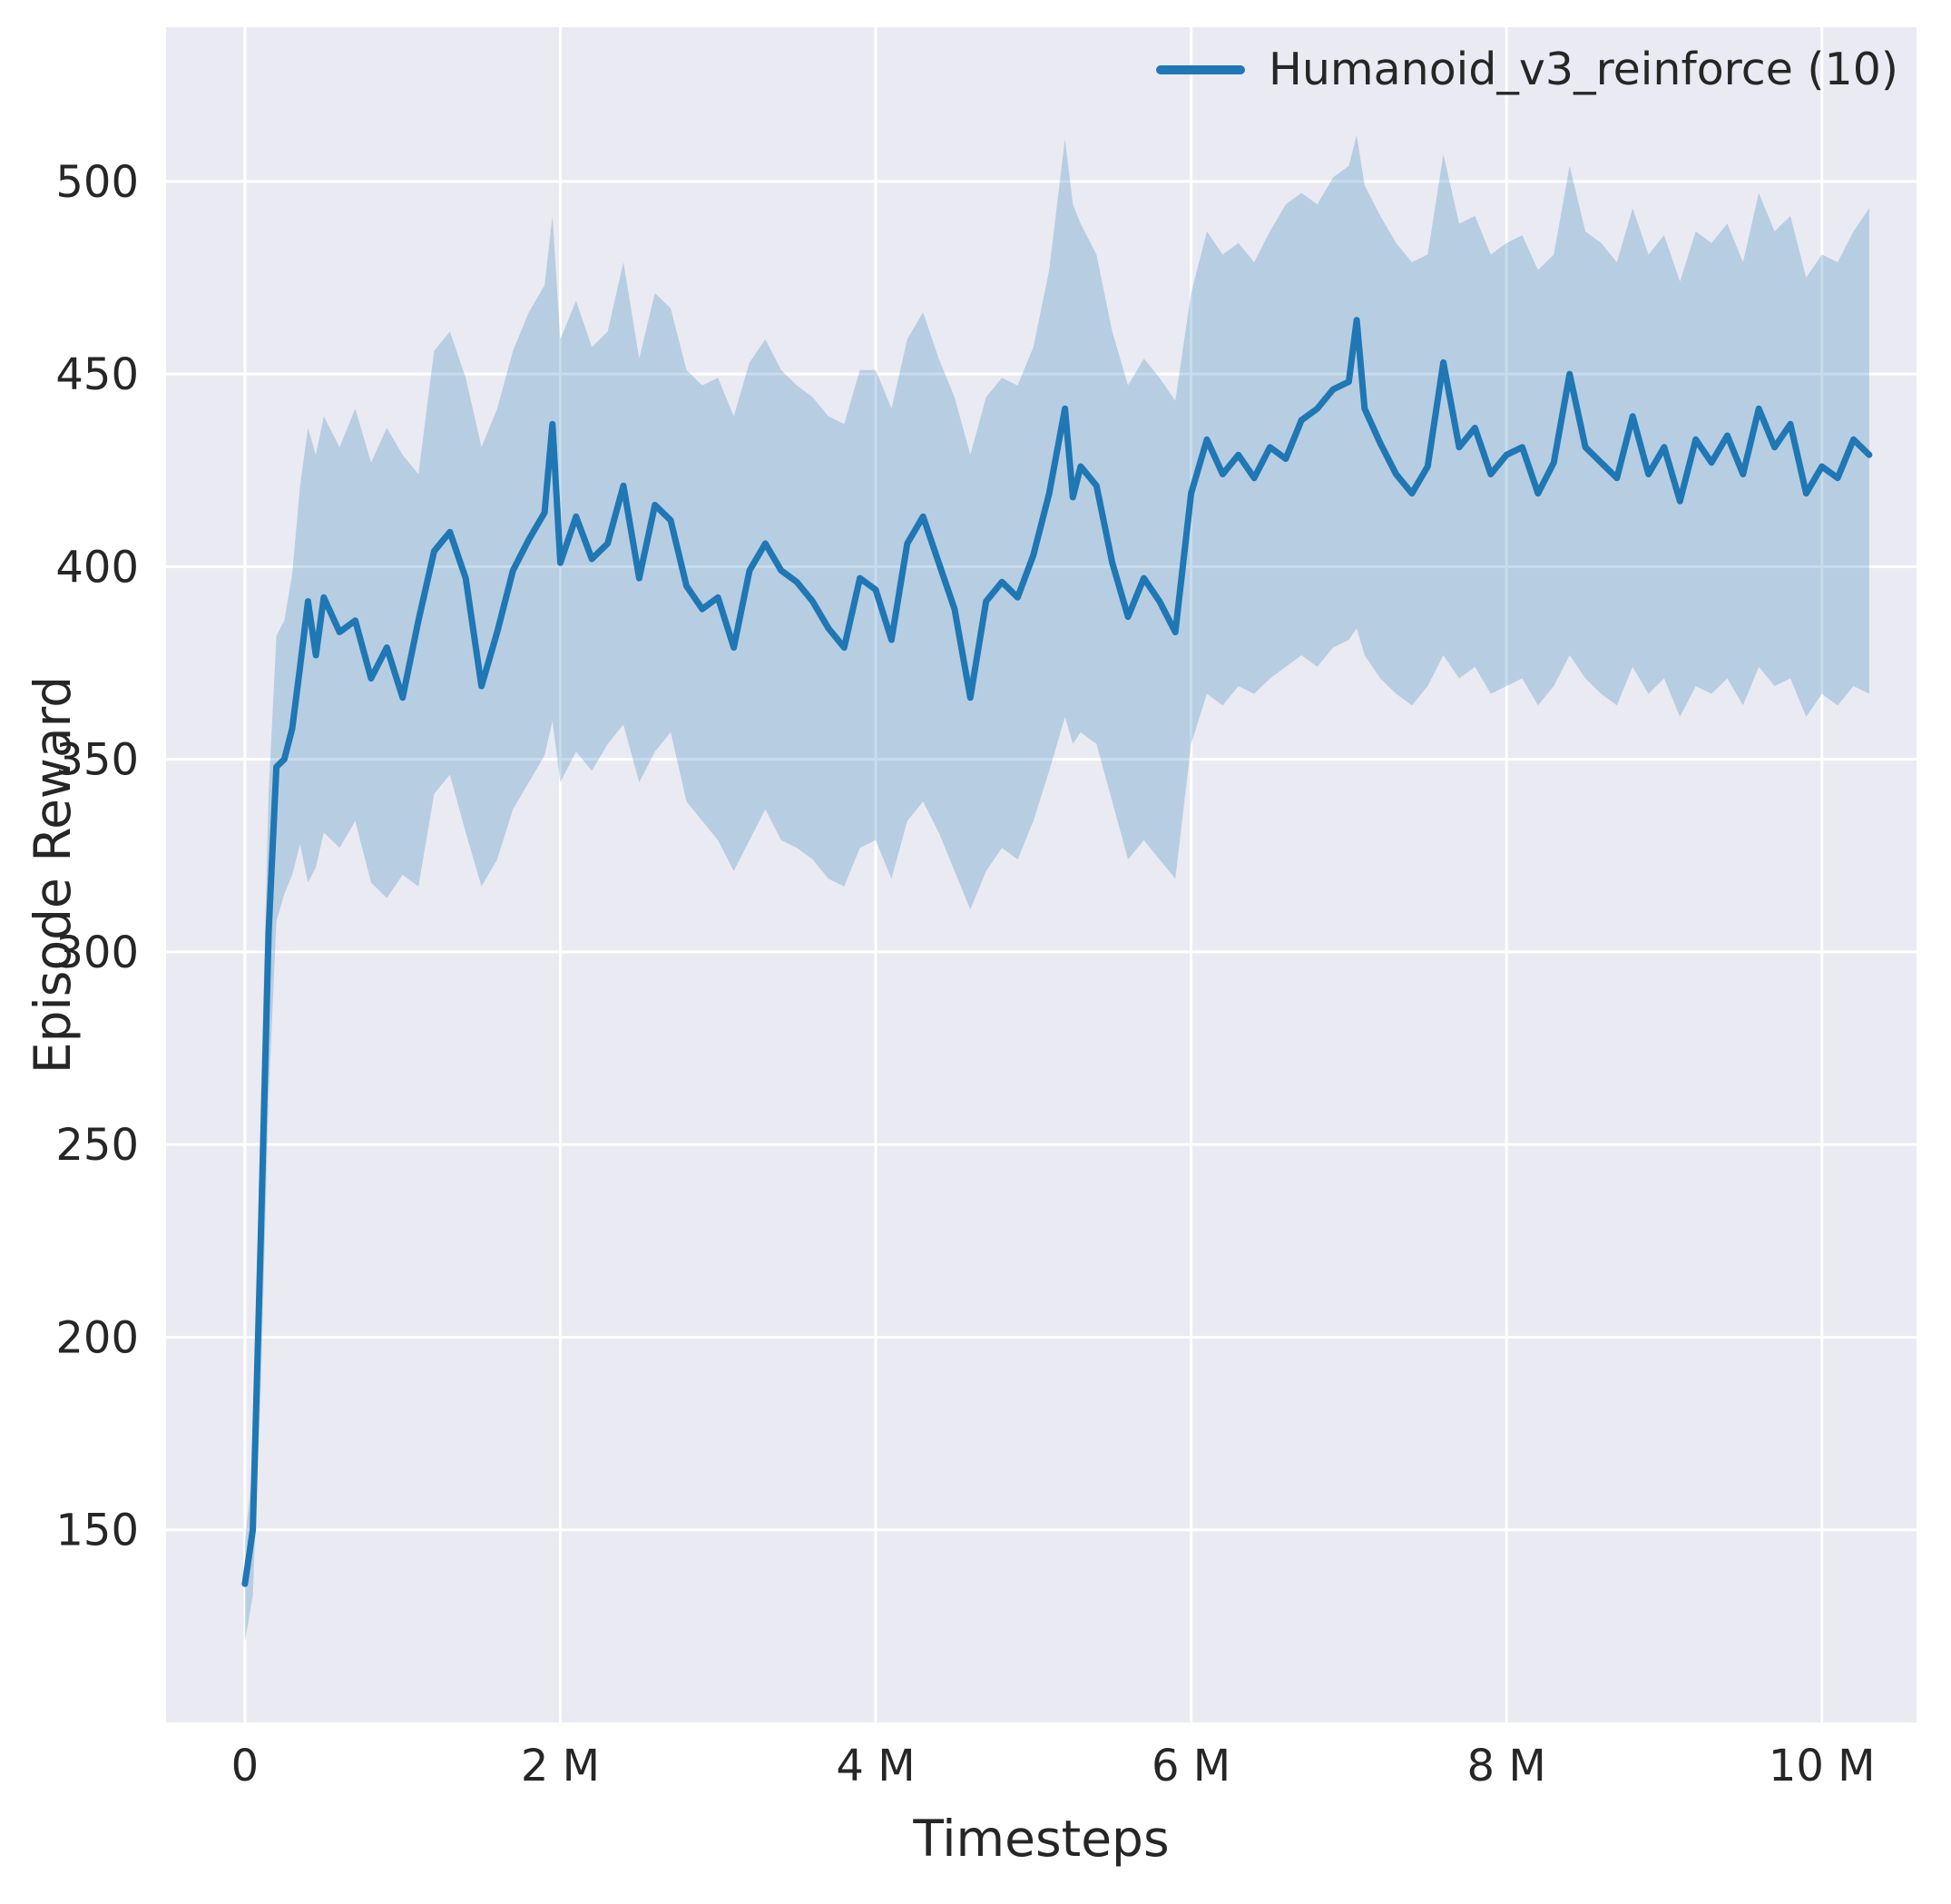 This screenshot has height=1904, width=1951. I want to click on x-tick-label: 0, so click(245, 1766).